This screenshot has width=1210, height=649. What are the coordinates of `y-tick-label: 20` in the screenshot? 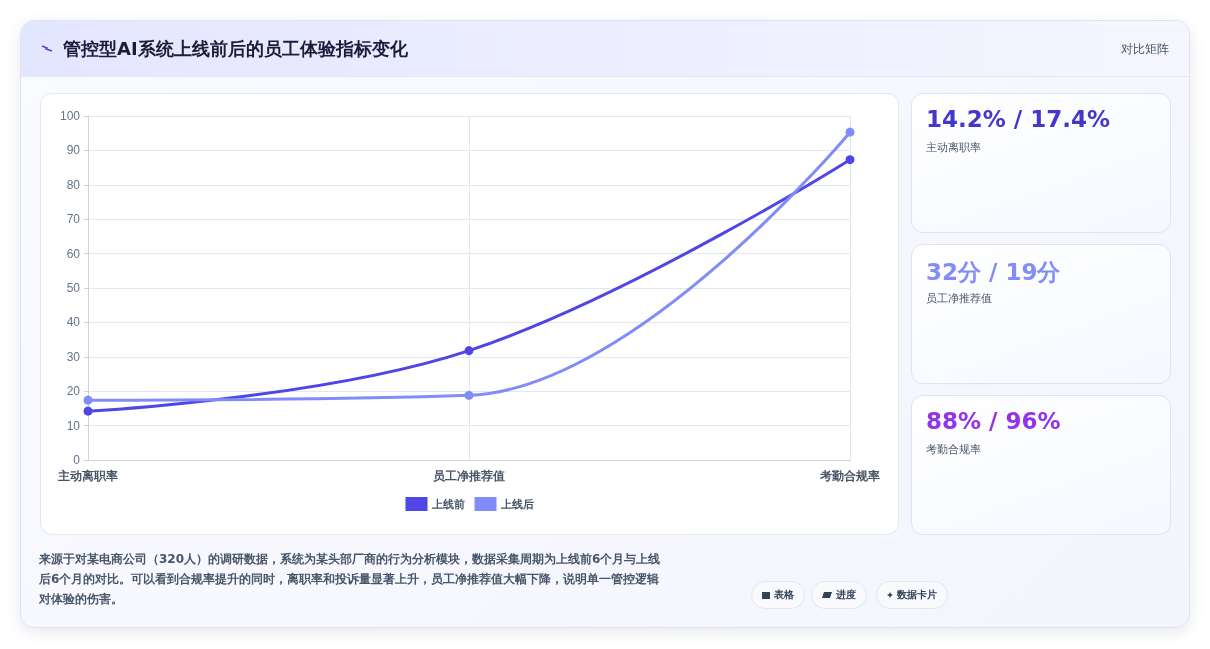 It's located at (73, 391).